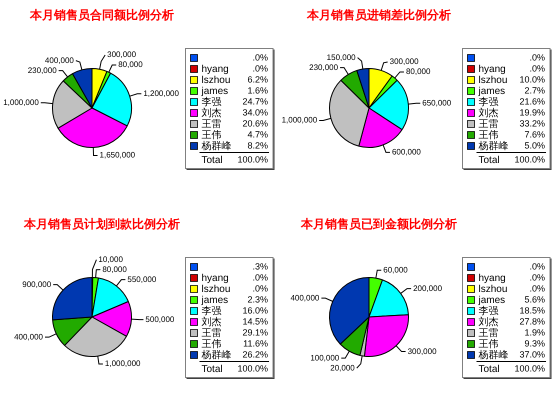 The image size is (554, 419). Describe the element at coordinates (535, 299) in the screenshot. I see `text: 5.6%` at that location.